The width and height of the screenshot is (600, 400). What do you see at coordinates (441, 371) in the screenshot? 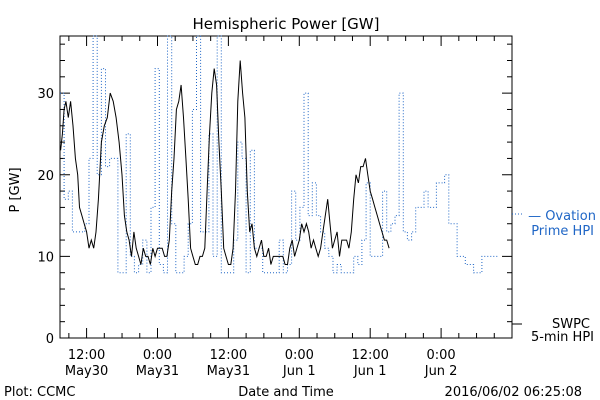
I see `x-tick-label-date: Jun 2` at bounding box center [441, 371].